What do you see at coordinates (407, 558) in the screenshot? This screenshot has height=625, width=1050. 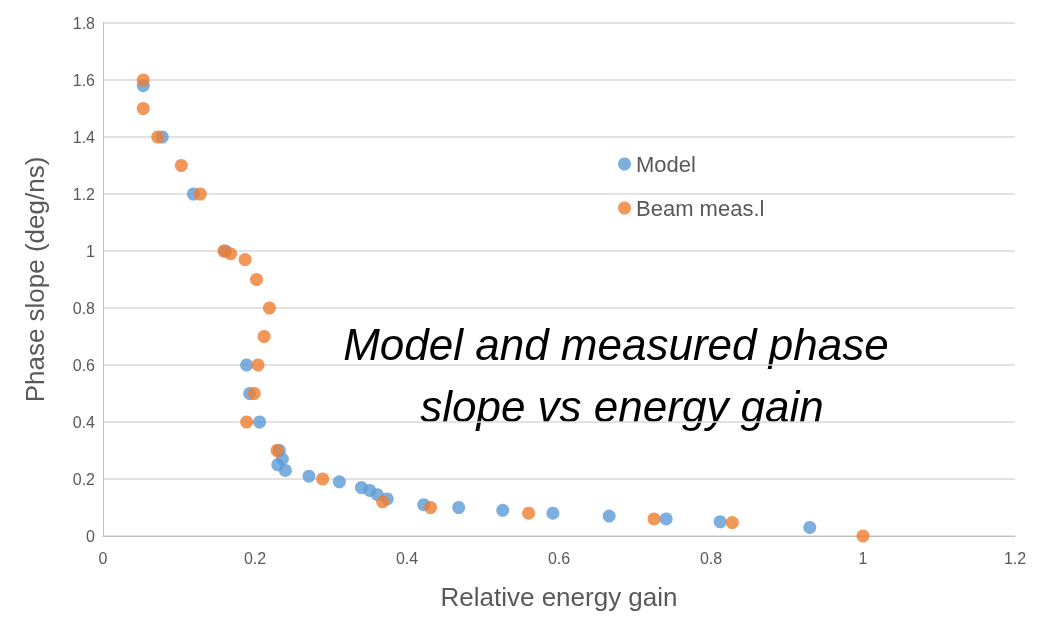 I see `x-tick-label: 0.4` at bounding box center [407, 558].